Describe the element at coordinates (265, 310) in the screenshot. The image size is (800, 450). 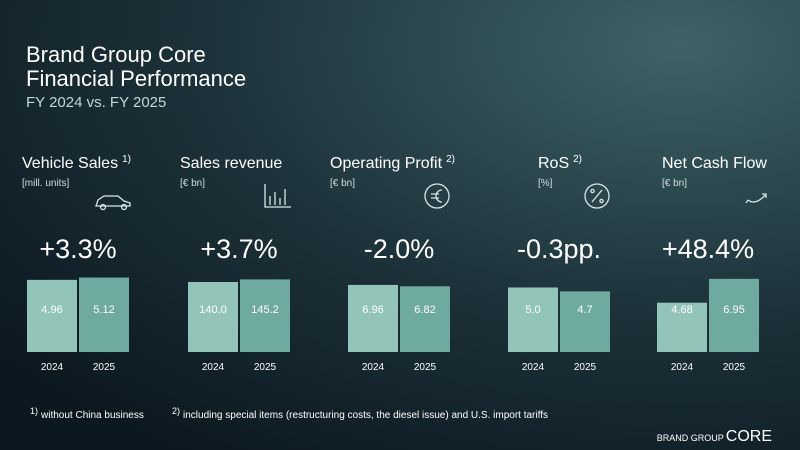
I see `value-label: 145.2` at that location.